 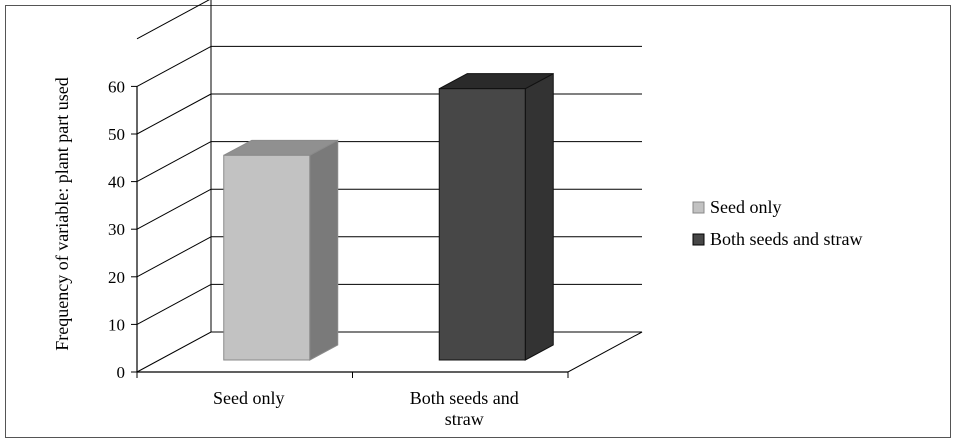 I want to click on y-tick-label: 10, so click(x=116, y=324).